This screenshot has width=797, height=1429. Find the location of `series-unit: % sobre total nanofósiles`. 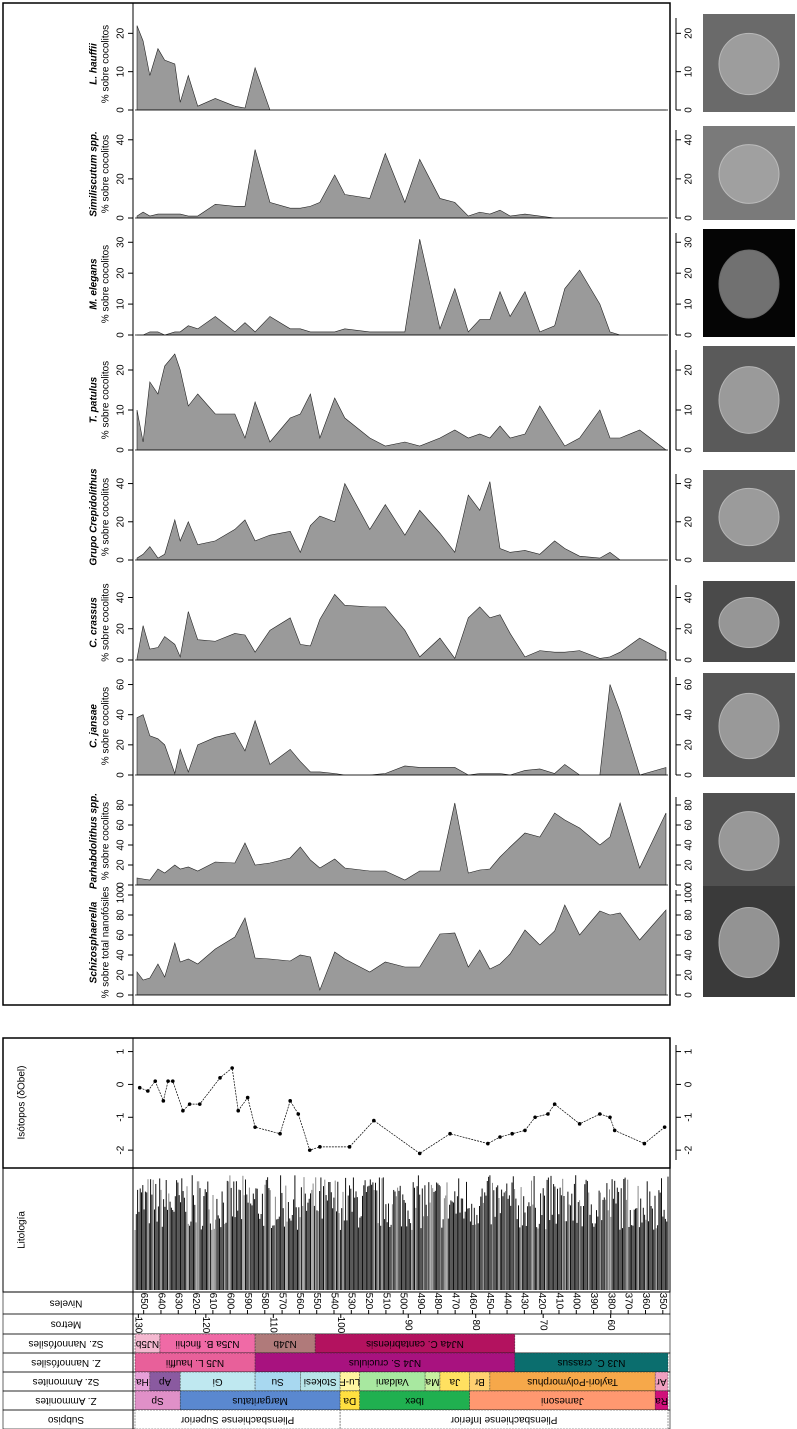

series-unit: % sobre total nanofósiles is located at coordinates (106, 943).